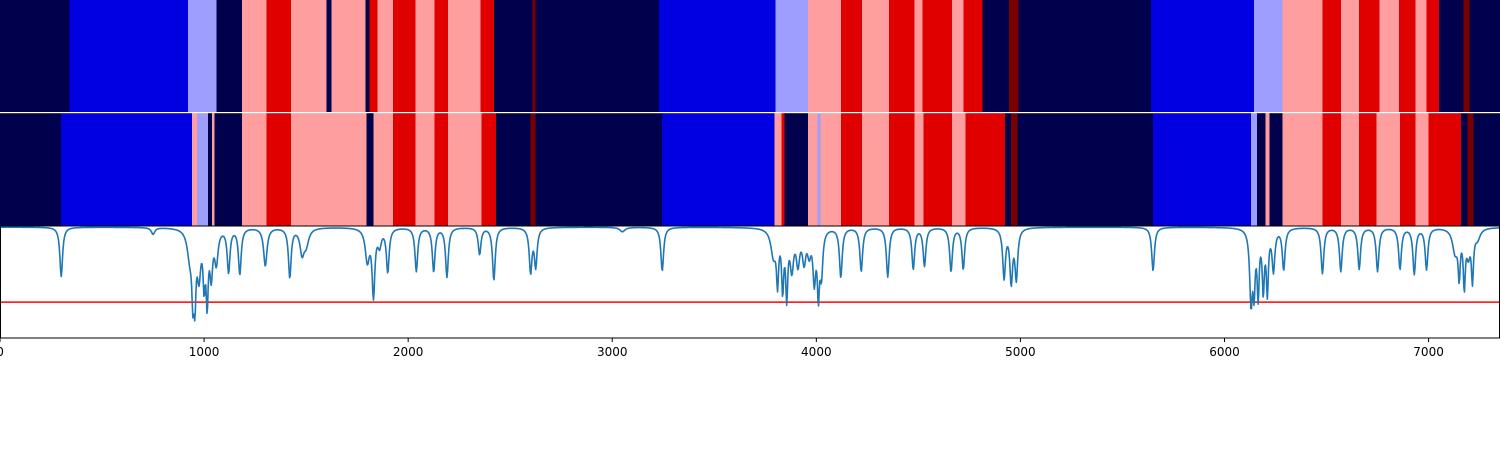  Describe the element at coordinates (612, 352) in the screenshot. I see `x-tick-label: 3000` at that location.